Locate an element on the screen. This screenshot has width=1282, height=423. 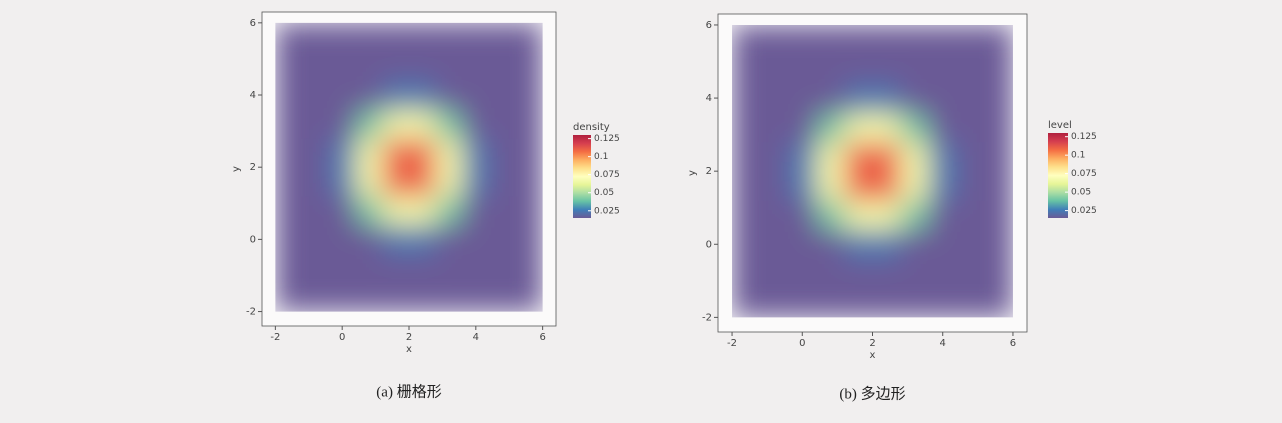
x-tick-label: 4 is located at coordinates (943, 343).